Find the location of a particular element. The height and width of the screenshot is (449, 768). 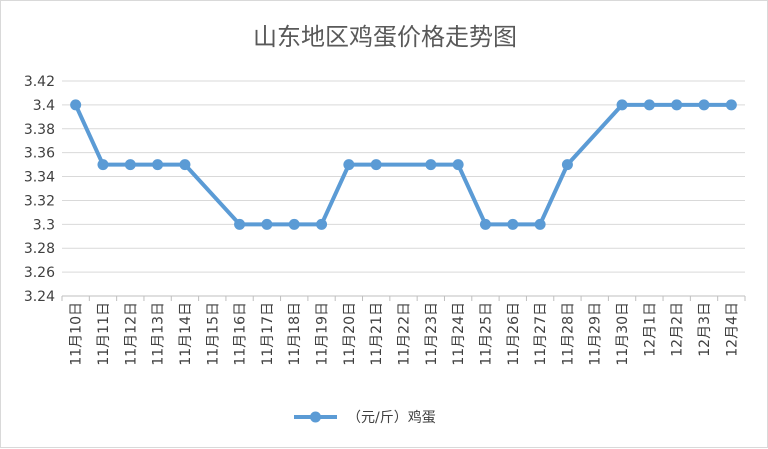

x-tick-label: 11月23日 is located at coordinates (432, 334).